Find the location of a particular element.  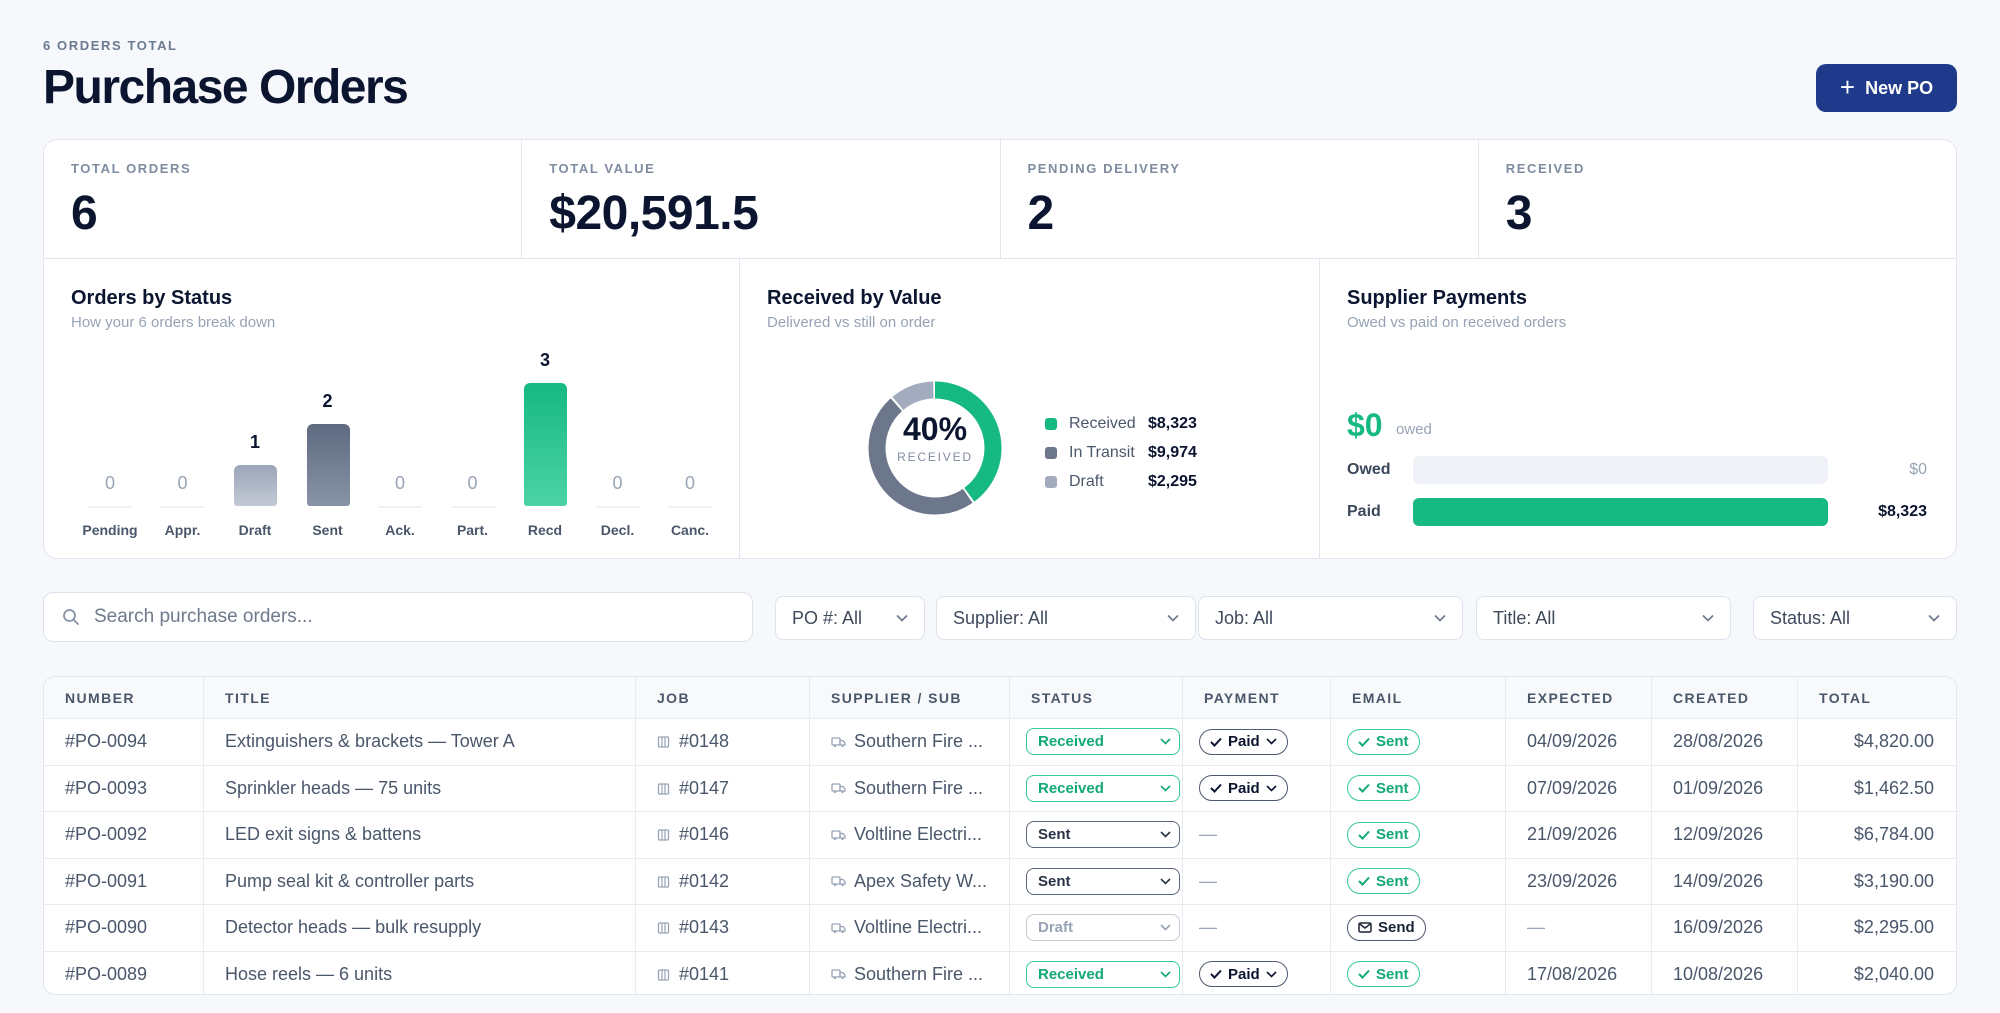

table-cell: #PO-0094 is located at coordinates (124, 742).